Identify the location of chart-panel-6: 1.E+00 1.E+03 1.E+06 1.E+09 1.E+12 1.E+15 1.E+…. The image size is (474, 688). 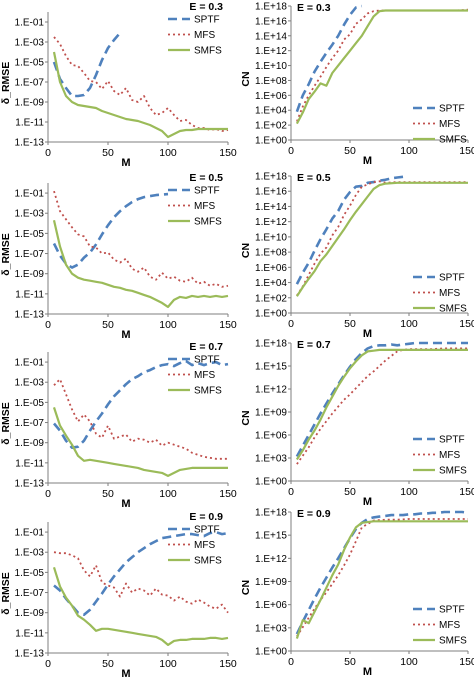
(357, 424).